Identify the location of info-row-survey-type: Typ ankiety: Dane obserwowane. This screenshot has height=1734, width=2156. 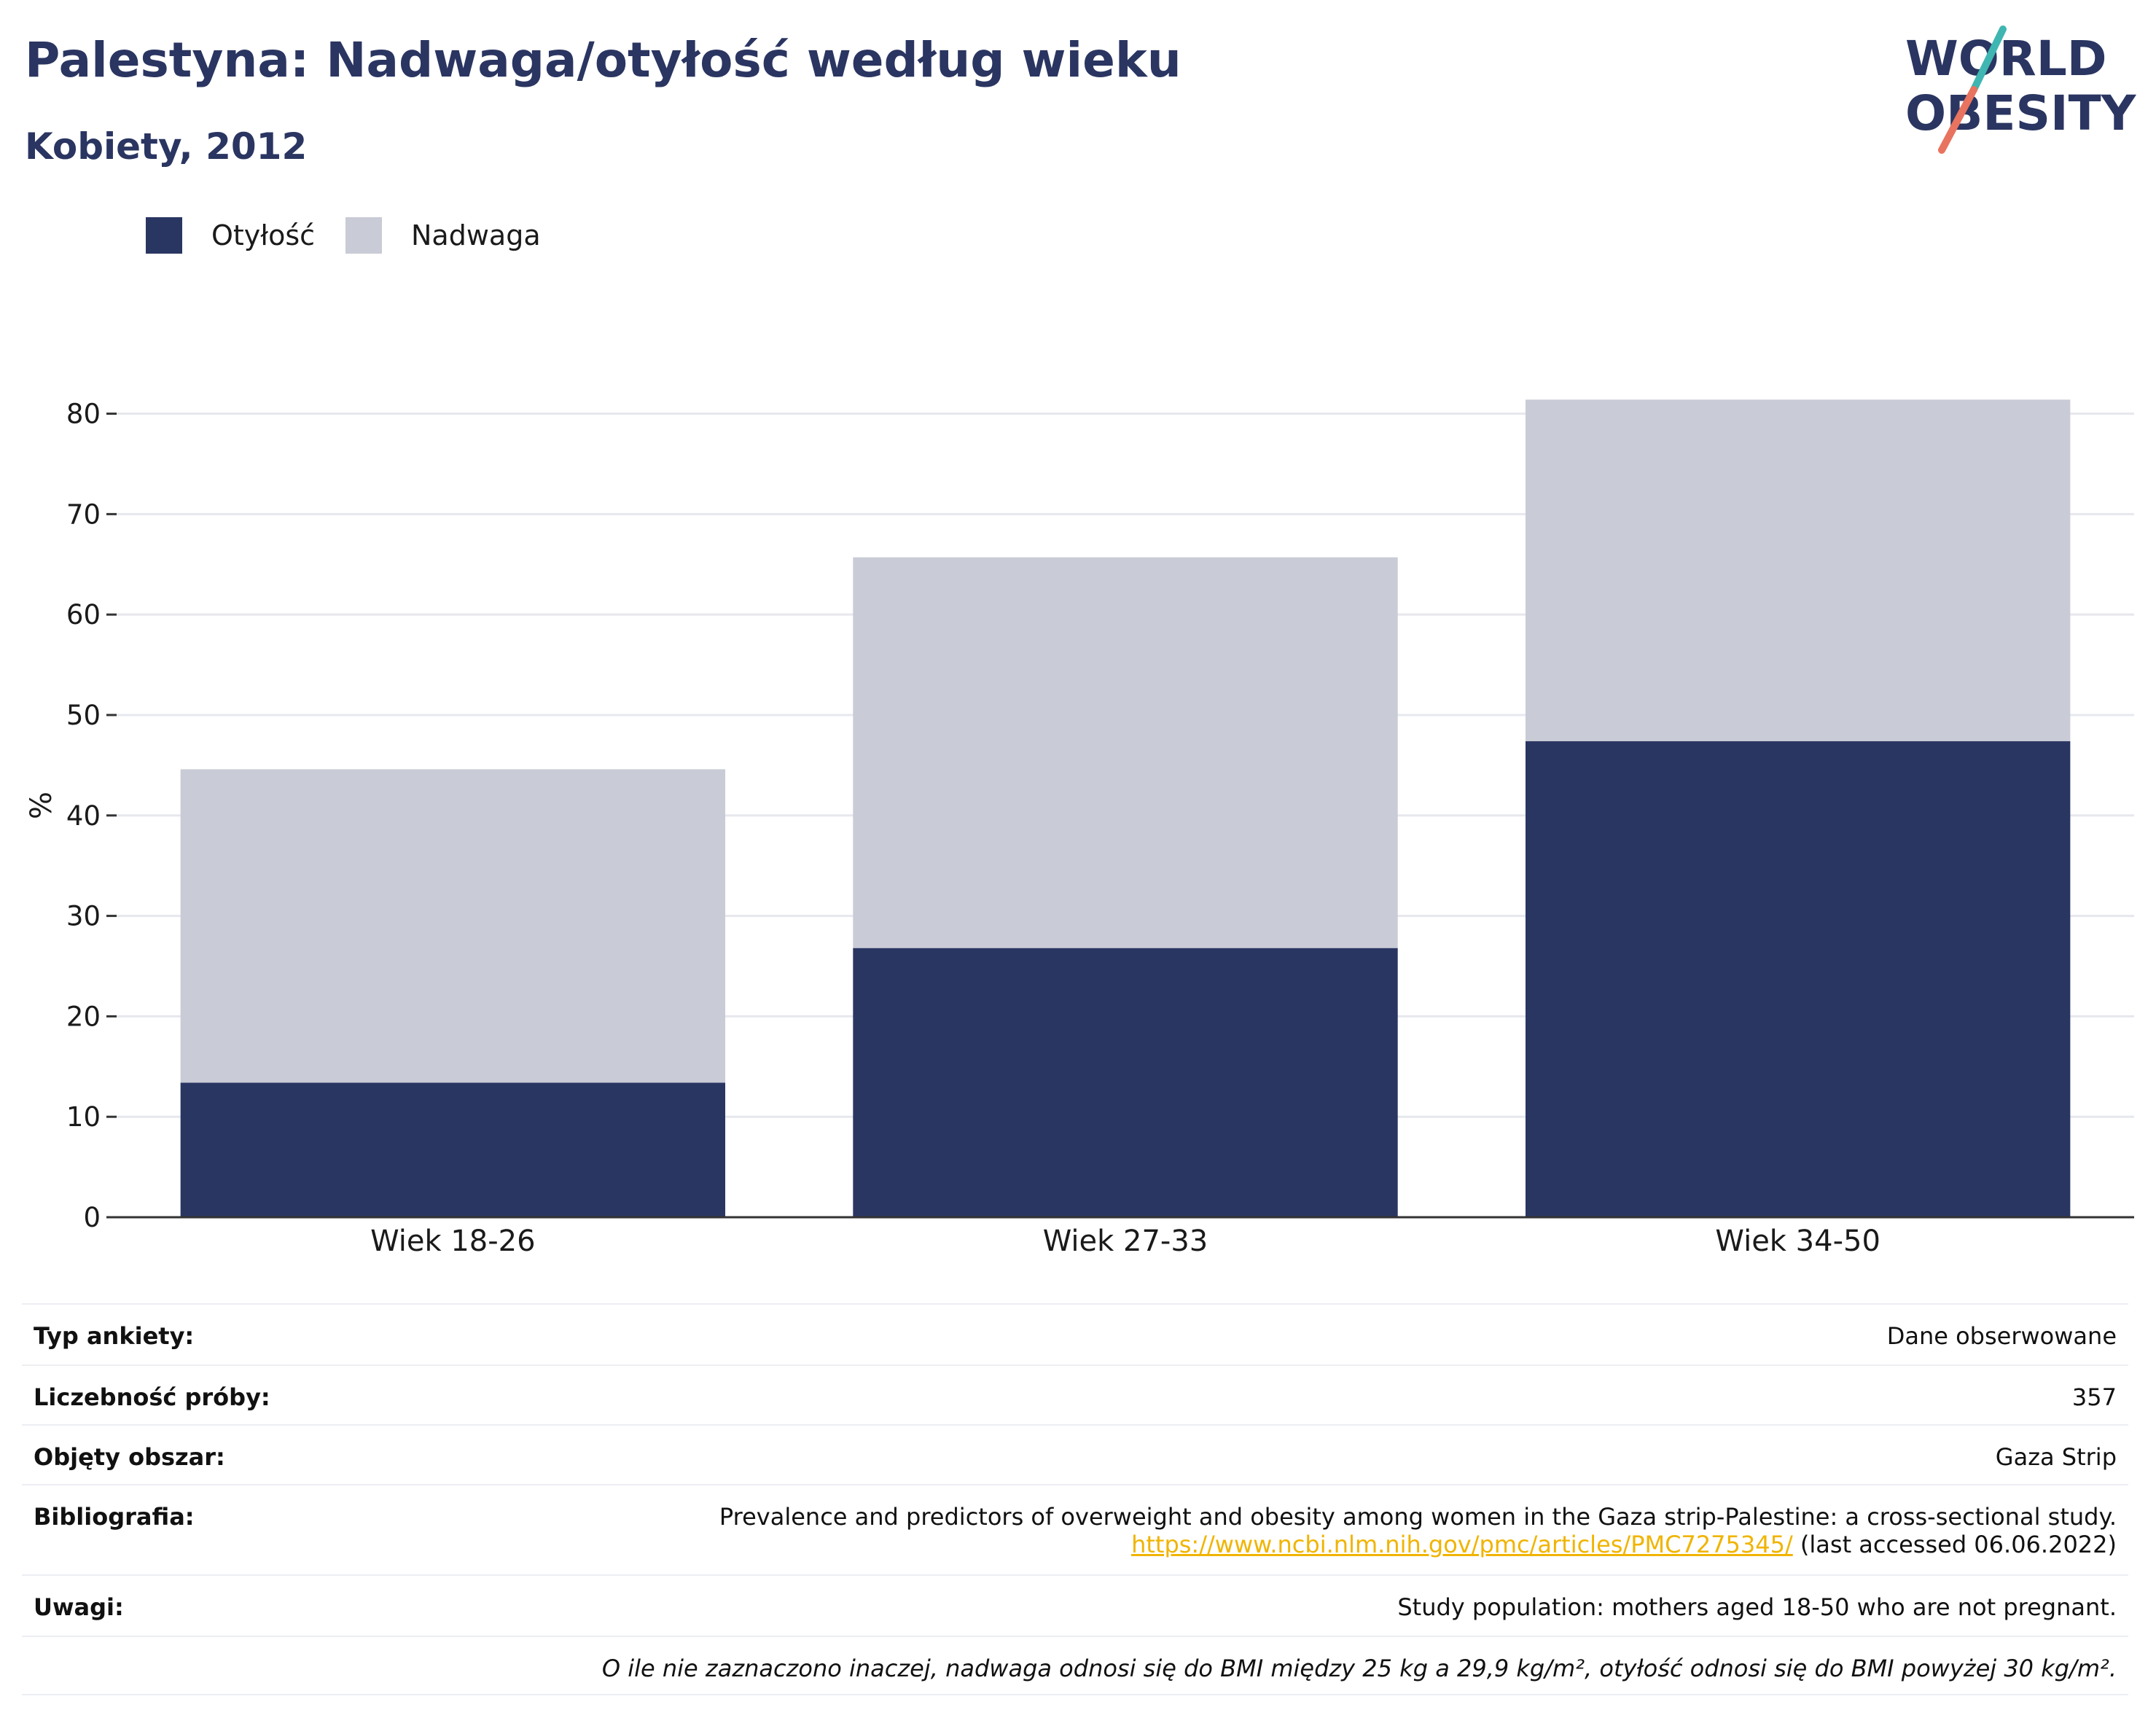
(1075, 1333).